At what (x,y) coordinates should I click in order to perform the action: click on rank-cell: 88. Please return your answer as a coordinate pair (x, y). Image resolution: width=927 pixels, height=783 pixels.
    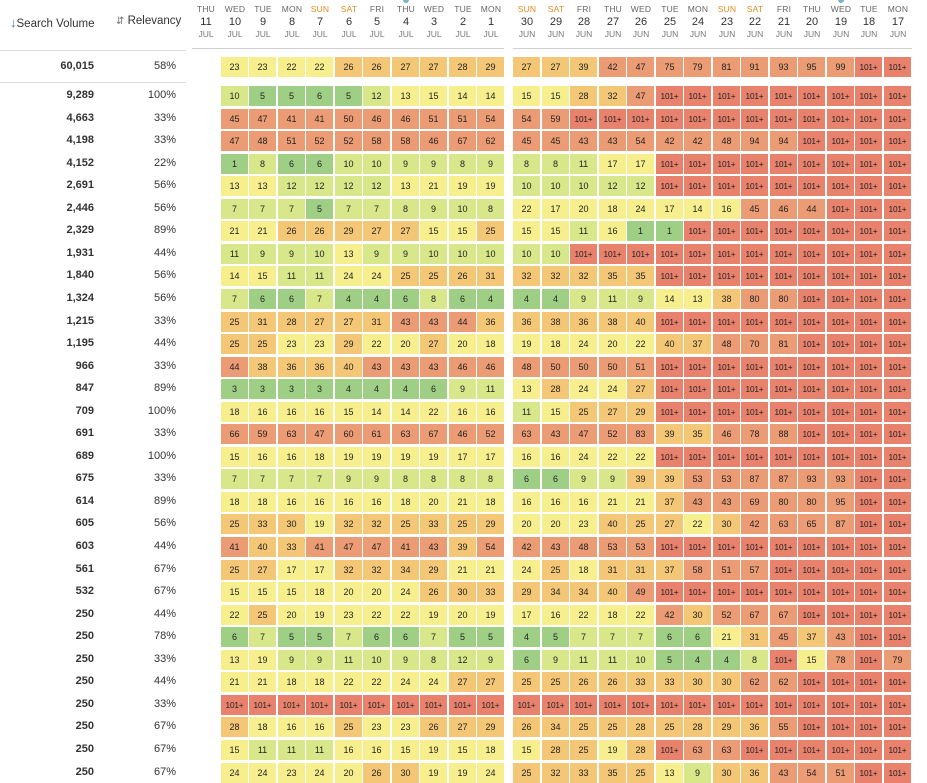
    Looking at the image, I should click on (783, 434).